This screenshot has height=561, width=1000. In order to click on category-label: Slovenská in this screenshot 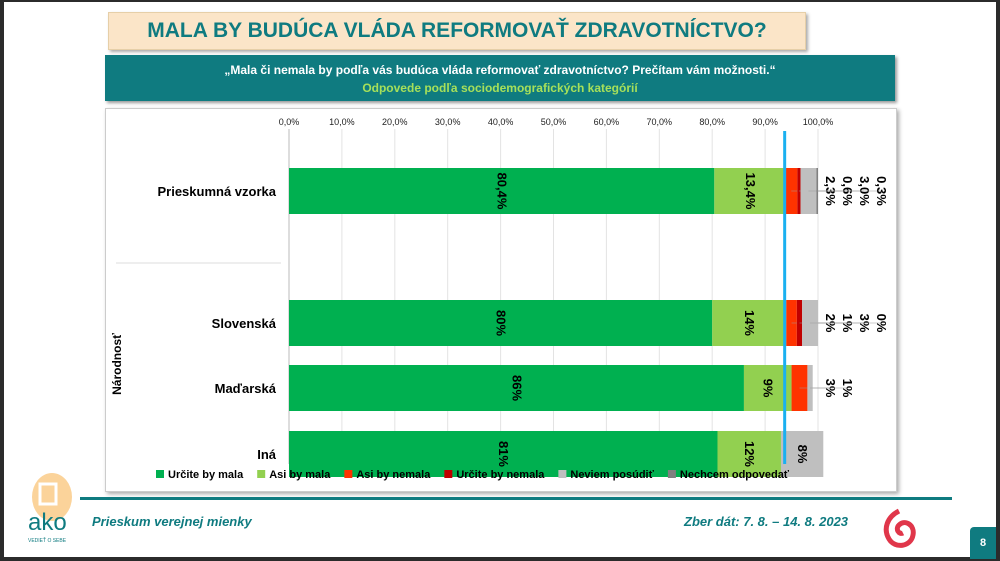, I will do `click(244, 323)`.